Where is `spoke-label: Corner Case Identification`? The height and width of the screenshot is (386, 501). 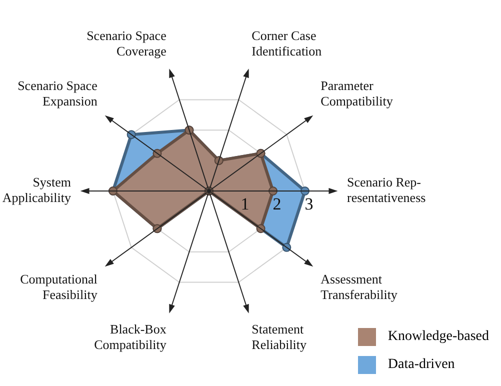
spoke-label: Corner Case Identification is located at coordinates (287, 43).